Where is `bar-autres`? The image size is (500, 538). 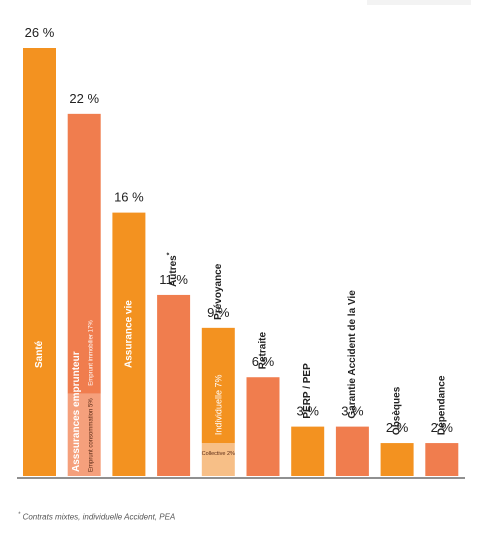
bar-autres is located at coordinates (174, 385).